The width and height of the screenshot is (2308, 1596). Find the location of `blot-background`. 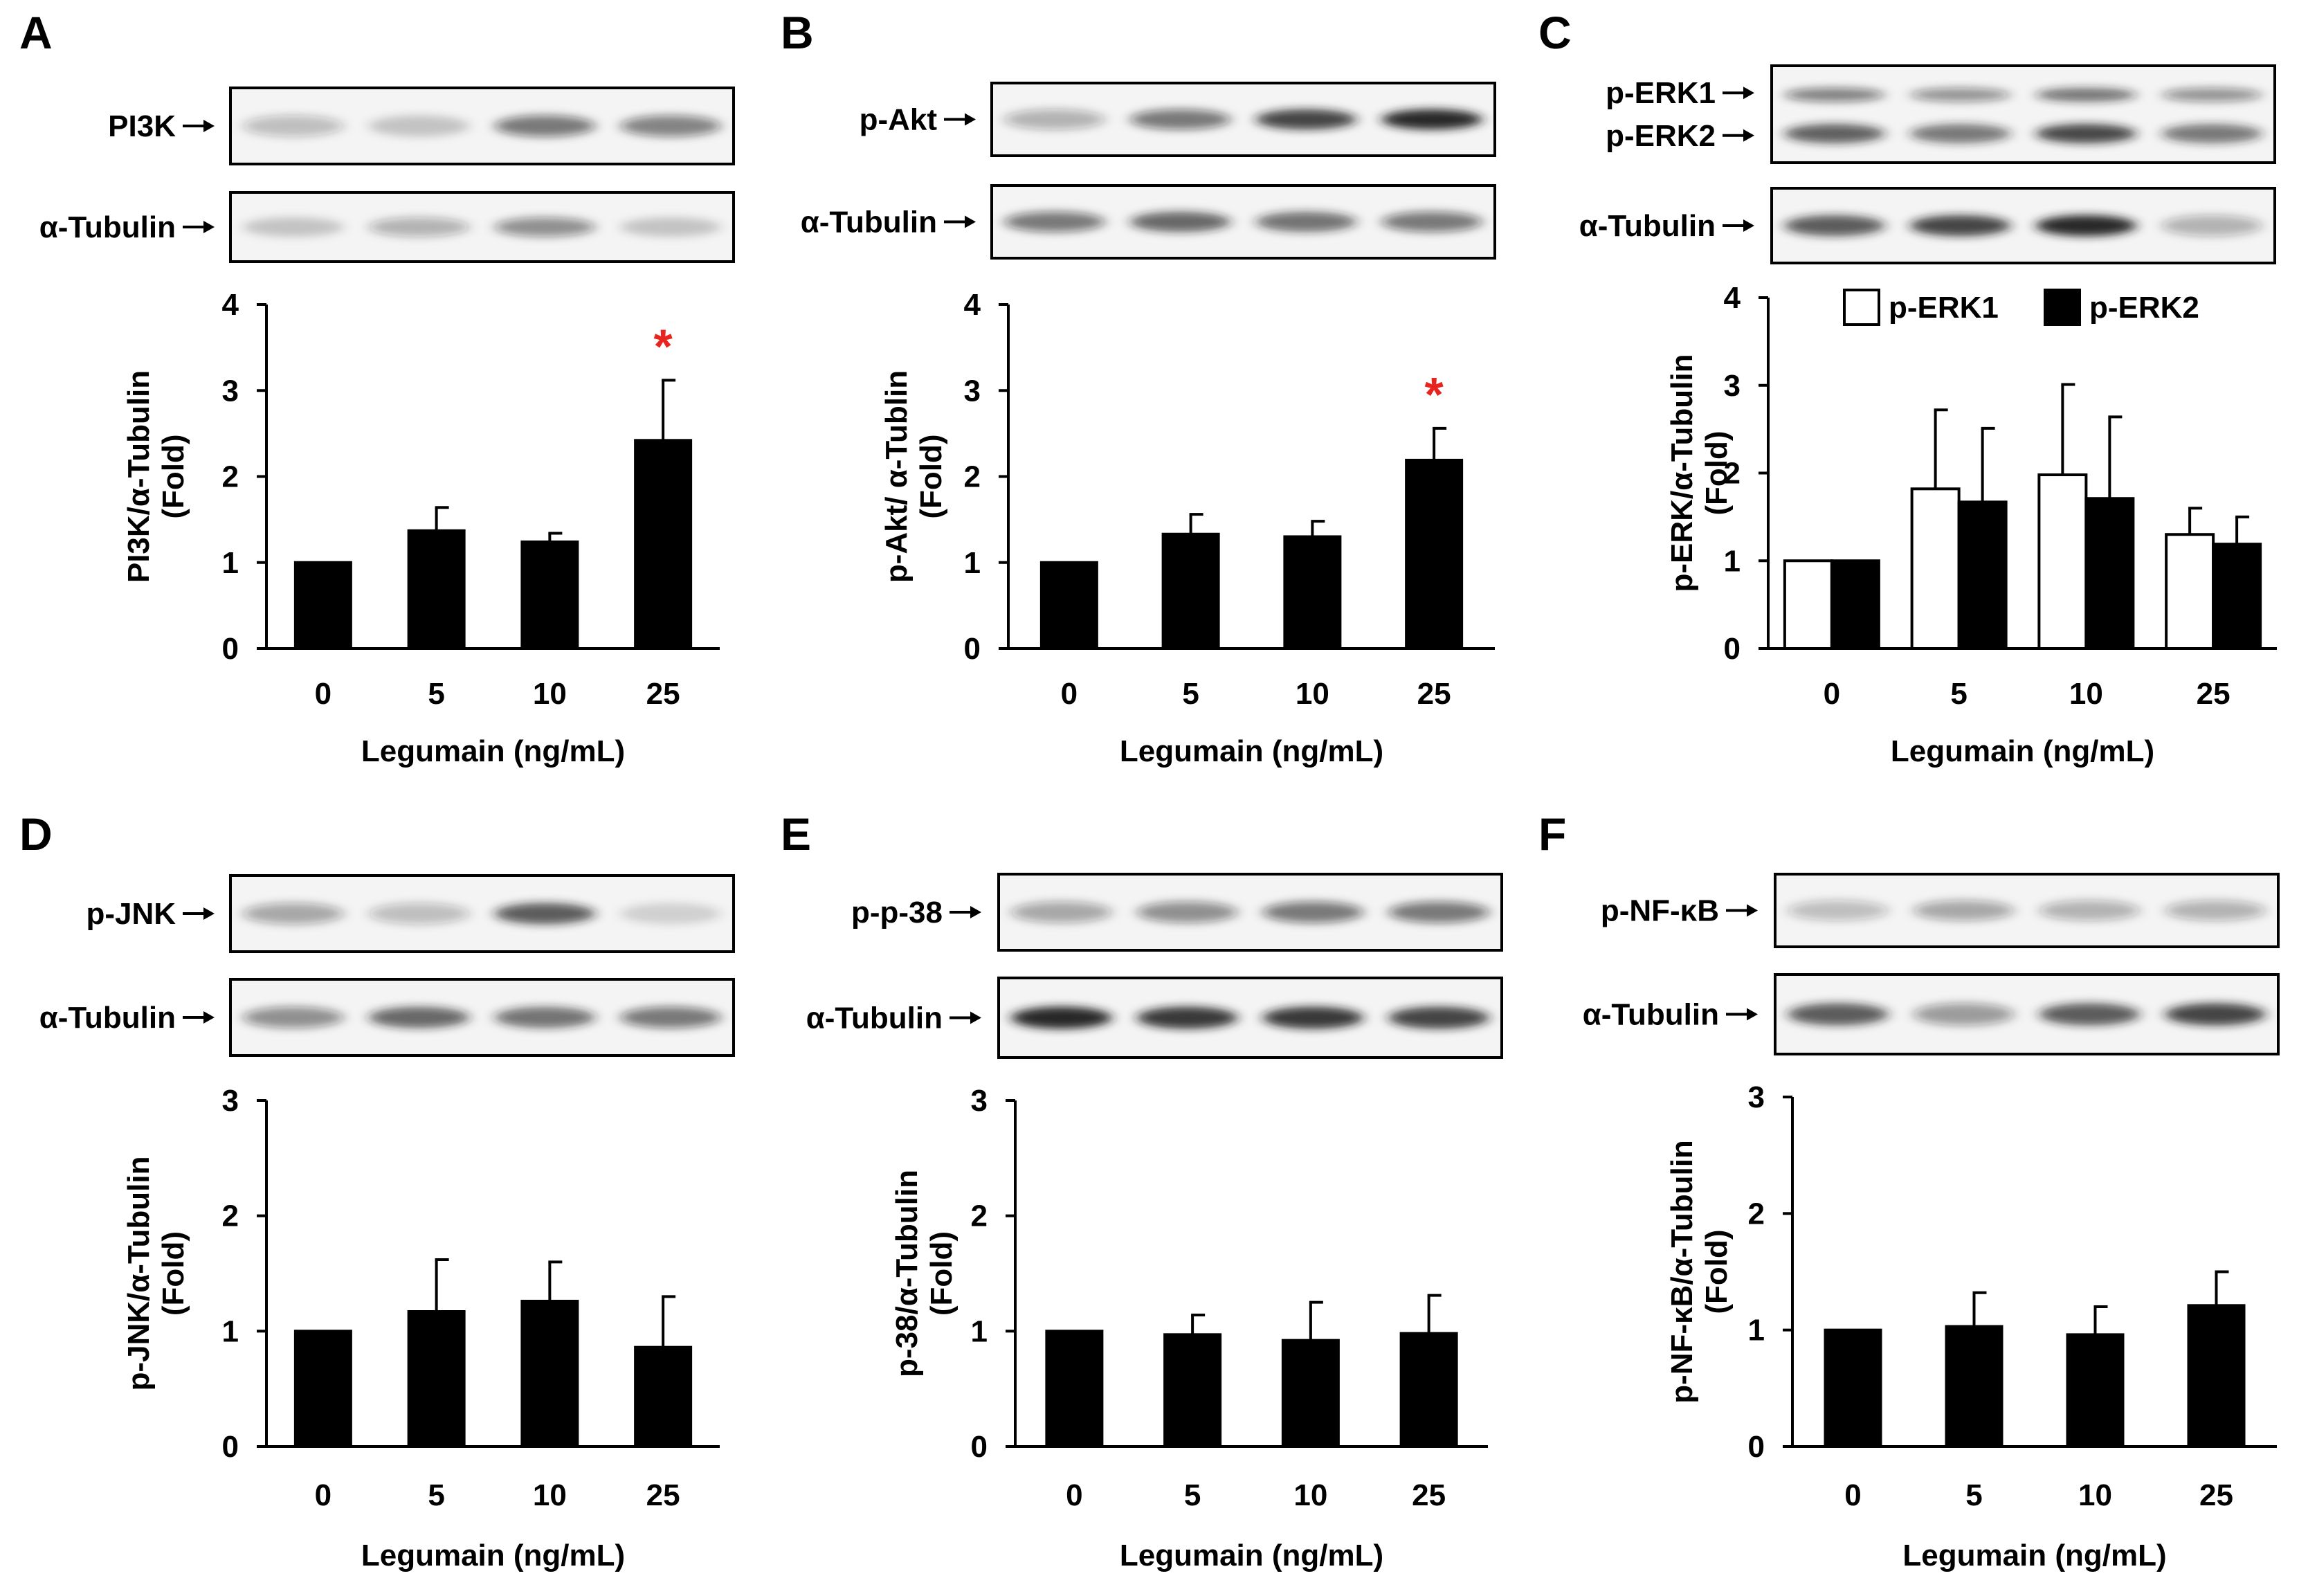

blot-background is located at coordinates (2023, 114).